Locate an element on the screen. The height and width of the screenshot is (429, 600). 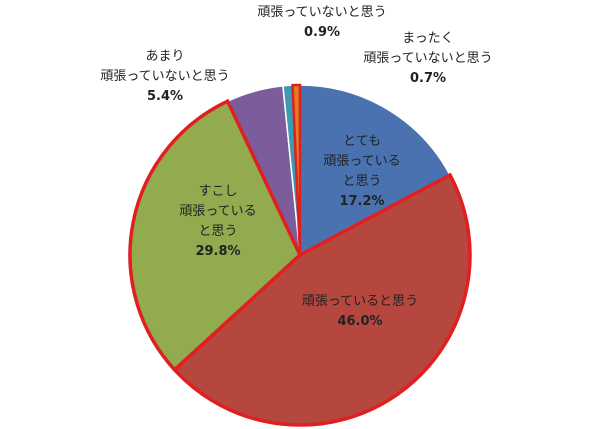
slice-label-5: 頑張っていないと思う is located at coordinates (321, 12).